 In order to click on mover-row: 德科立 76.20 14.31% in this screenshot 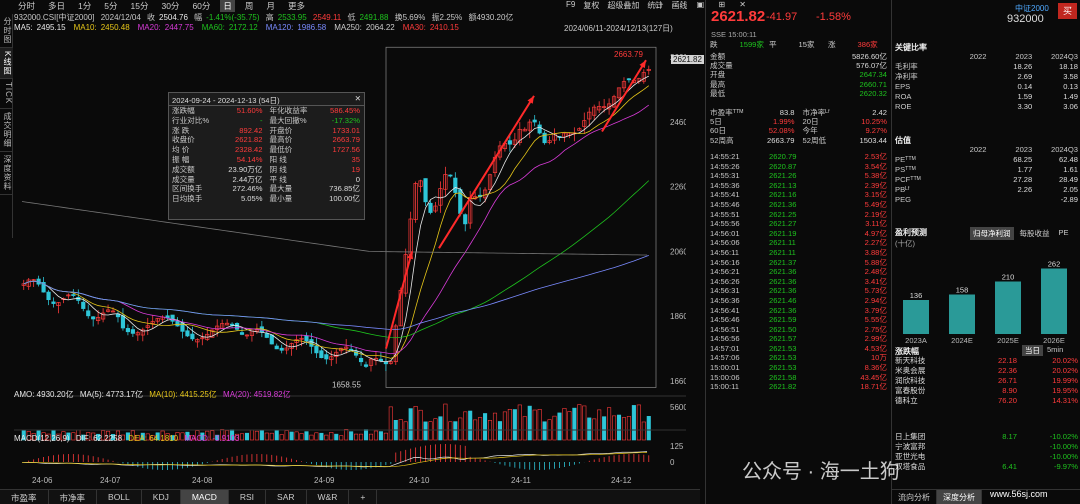, I will do `click(986, 401)`.